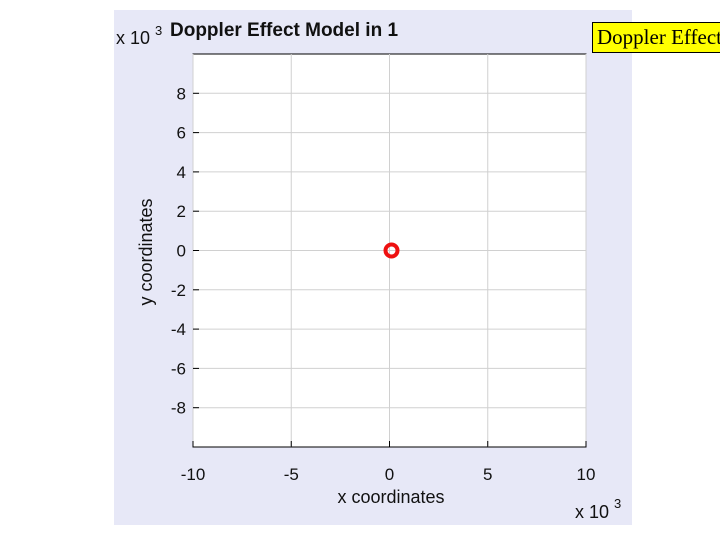 Image resolution: width=720 pixels, height=540 pixels. What do you see at coordinates (592, 512) in the screenshot?
I see `x-exponent-base: x 10` at bounding box center [592, 512].